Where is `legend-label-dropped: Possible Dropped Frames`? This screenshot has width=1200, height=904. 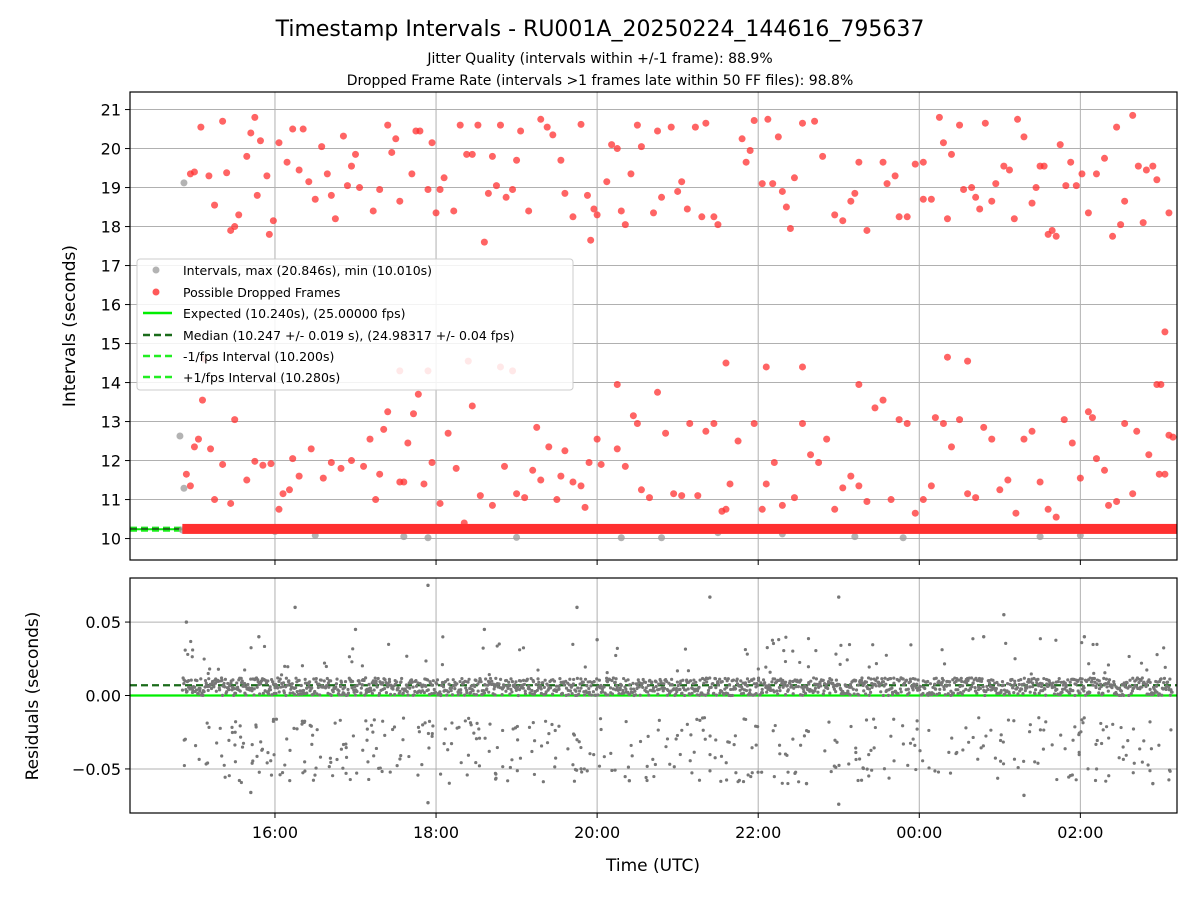
legend-label-dropped: Possible Dropped Frames is located at coordinates (261, 292).